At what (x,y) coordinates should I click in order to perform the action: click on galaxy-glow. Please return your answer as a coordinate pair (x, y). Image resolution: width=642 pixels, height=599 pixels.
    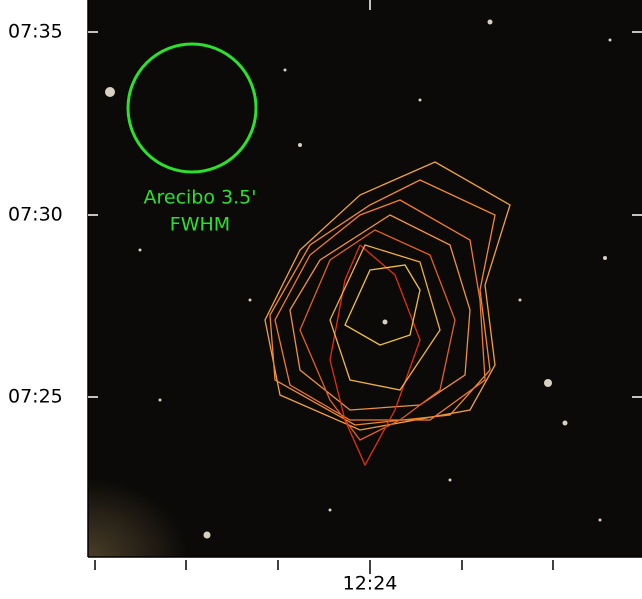
    Looking at the image, I should click on (188, 478).